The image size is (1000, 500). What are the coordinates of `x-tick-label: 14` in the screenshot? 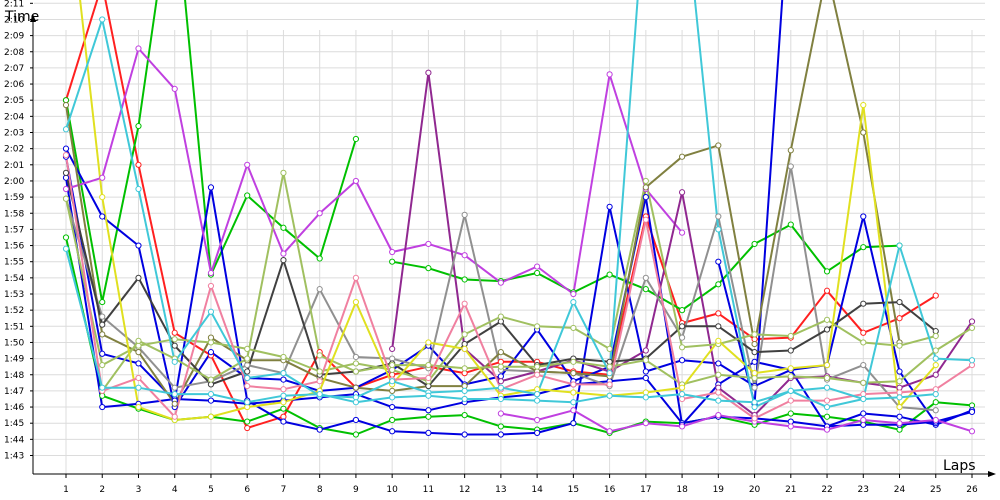 It's located at (537, 490).